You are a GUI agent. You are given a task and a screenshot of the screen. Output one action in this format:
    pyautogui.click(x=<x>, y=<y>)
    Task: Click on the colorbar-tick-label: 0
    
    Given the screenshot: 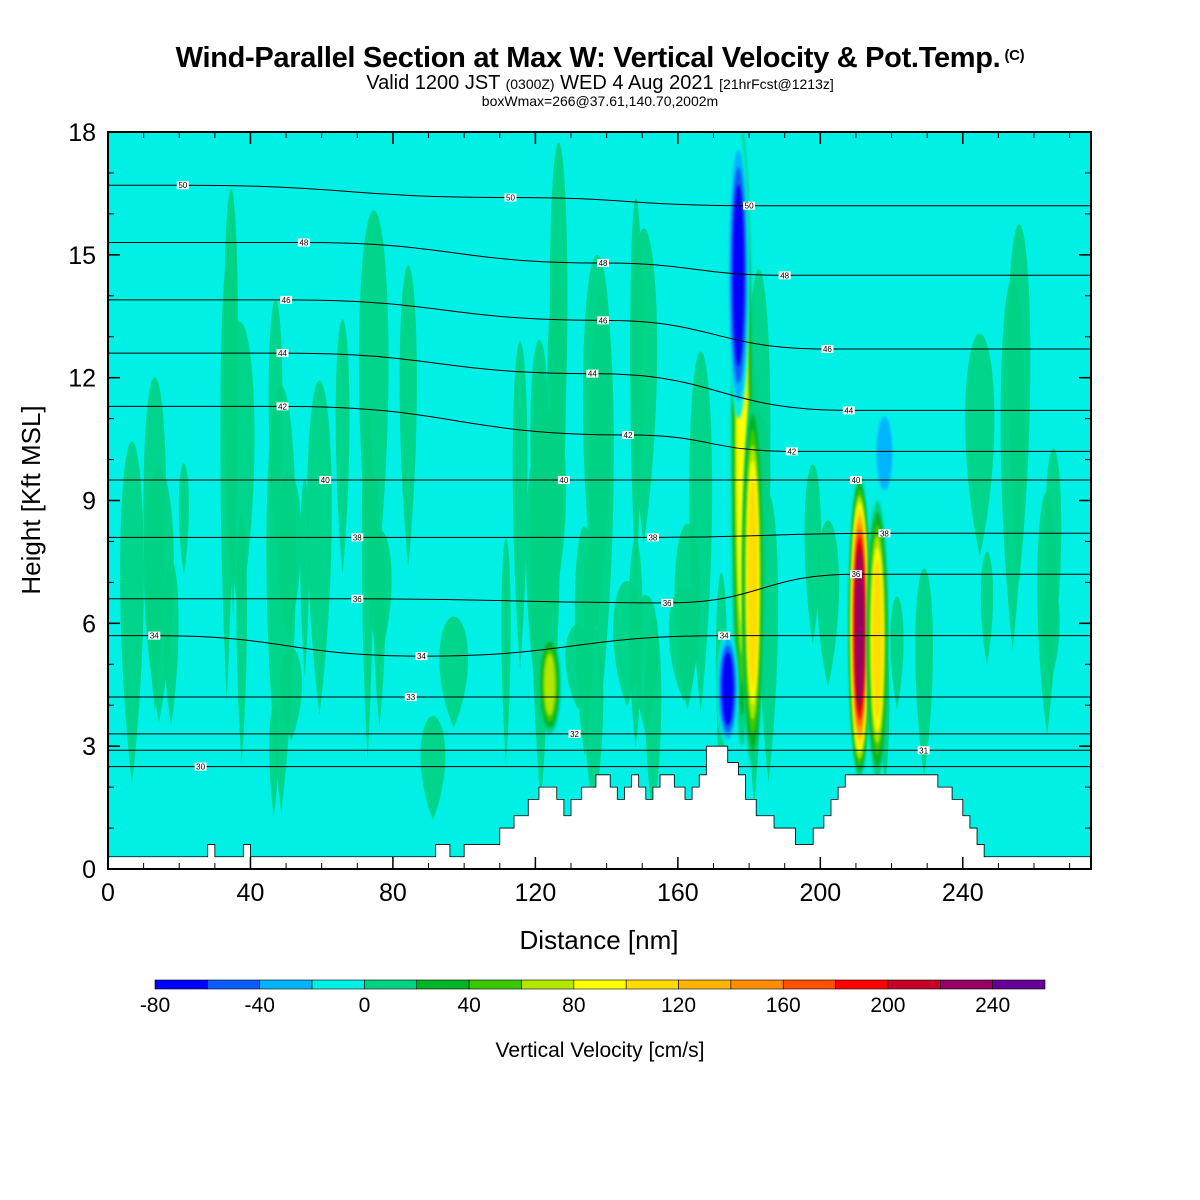 What is the action you would take?
    pyautogui.click(x=365, y=1005)
    